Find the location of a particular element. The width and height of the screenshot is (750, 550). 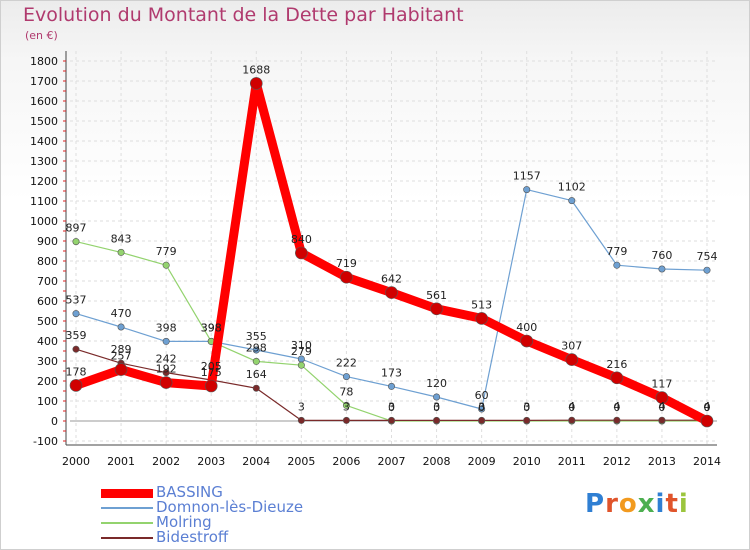

legend-label: Domnon-lès-Dieuze is located at coordinates (230, 507).